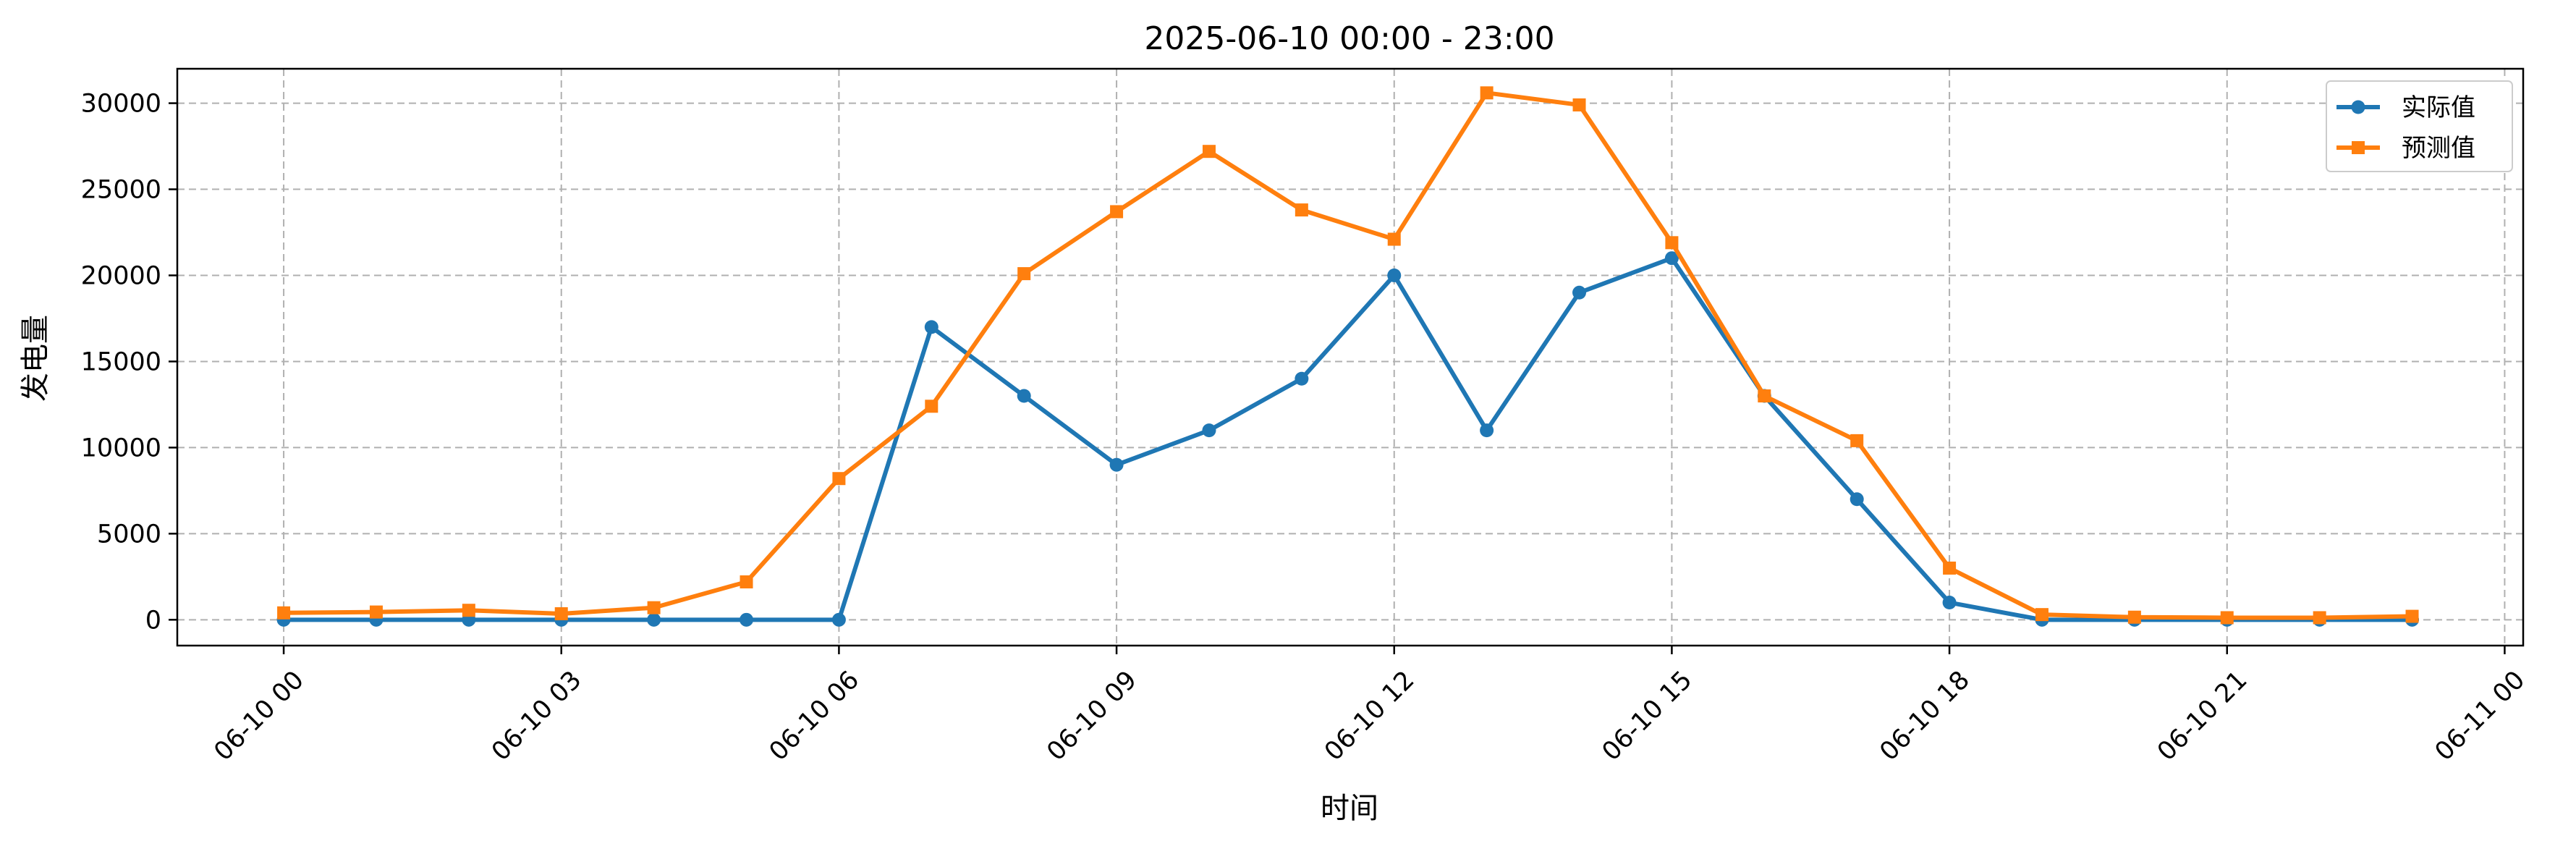 This screenshot has width=2576, height=841. What do you see at coordinates (1349, 38) in the screenshot?
I see `chart-title: 2025-06-10 00:00 - 23:00` at bounding box center [1349, 38].